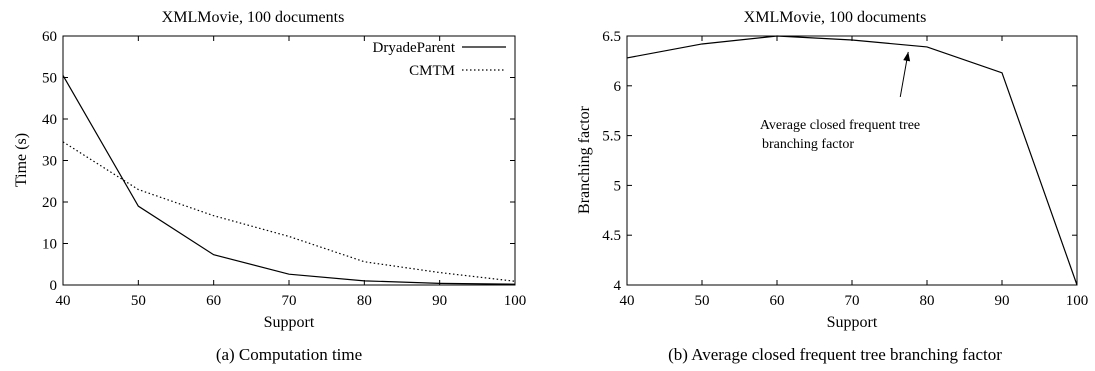 This screenshot has width=1095, height=371. What do you see at coordinates (611, 37) in the screenshot?
I see `y-tick-label: 6.5` at bounding box center [611, 37].